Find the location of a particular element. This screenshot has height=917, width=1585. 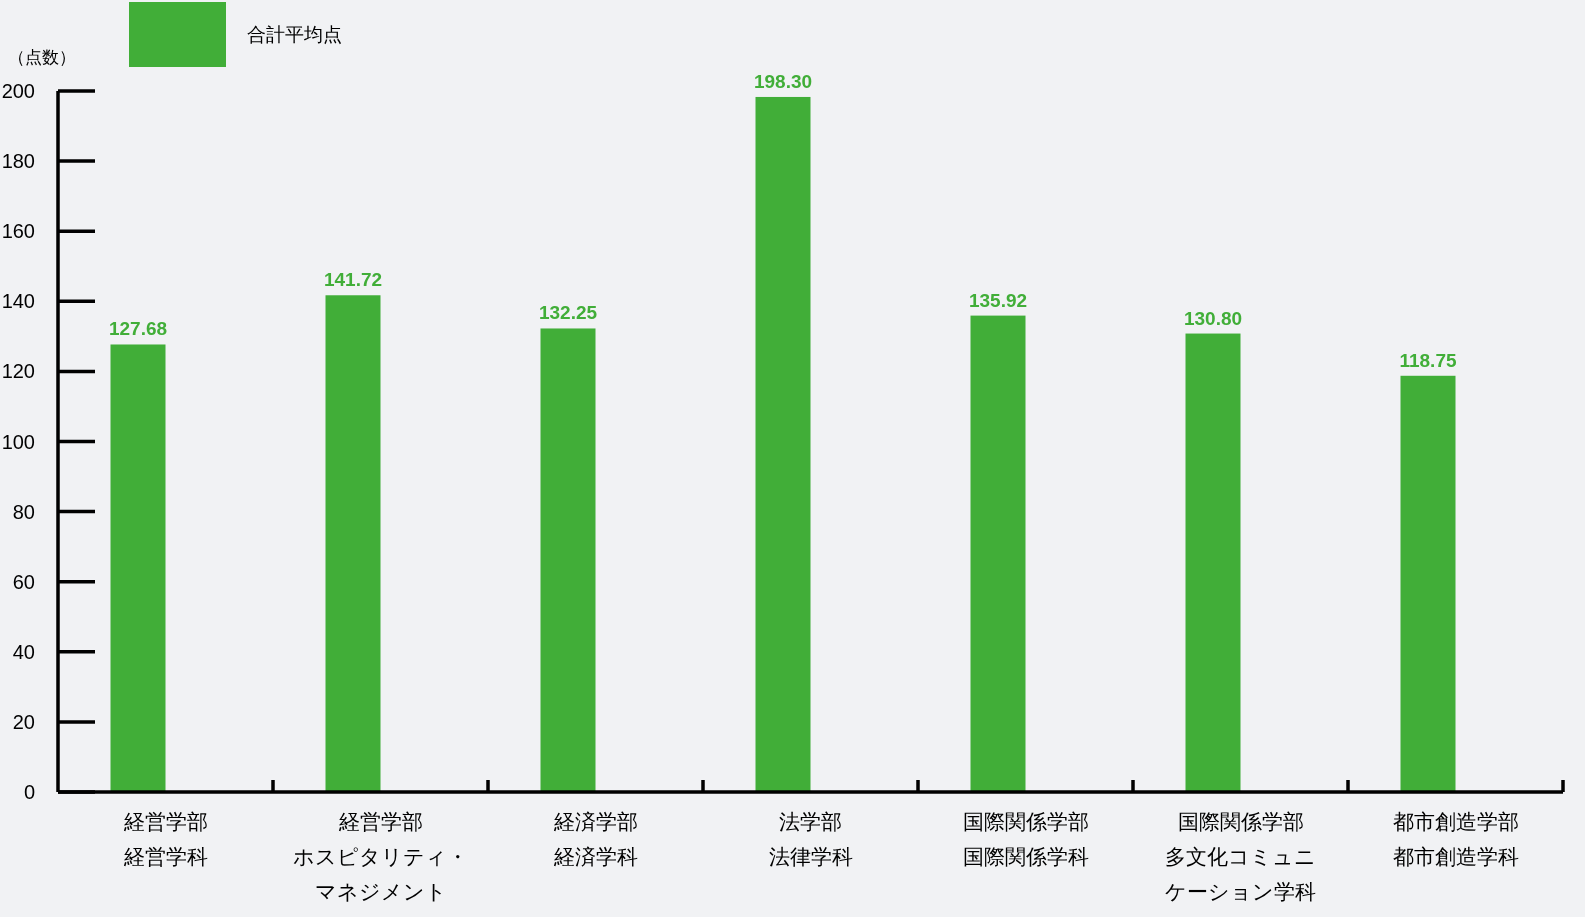

data-label: 141.72 is located at coordinates (353, 280).